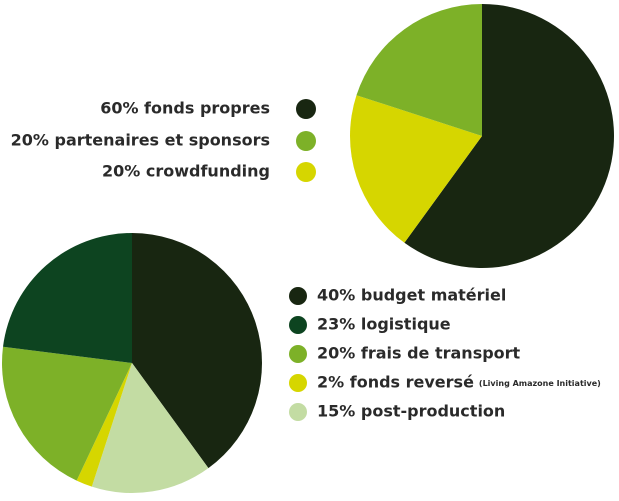 The height and width of the screenshot is (501, 619). I want to click on legend-label: 20% partenaires et sponsors, so click(140, 140).